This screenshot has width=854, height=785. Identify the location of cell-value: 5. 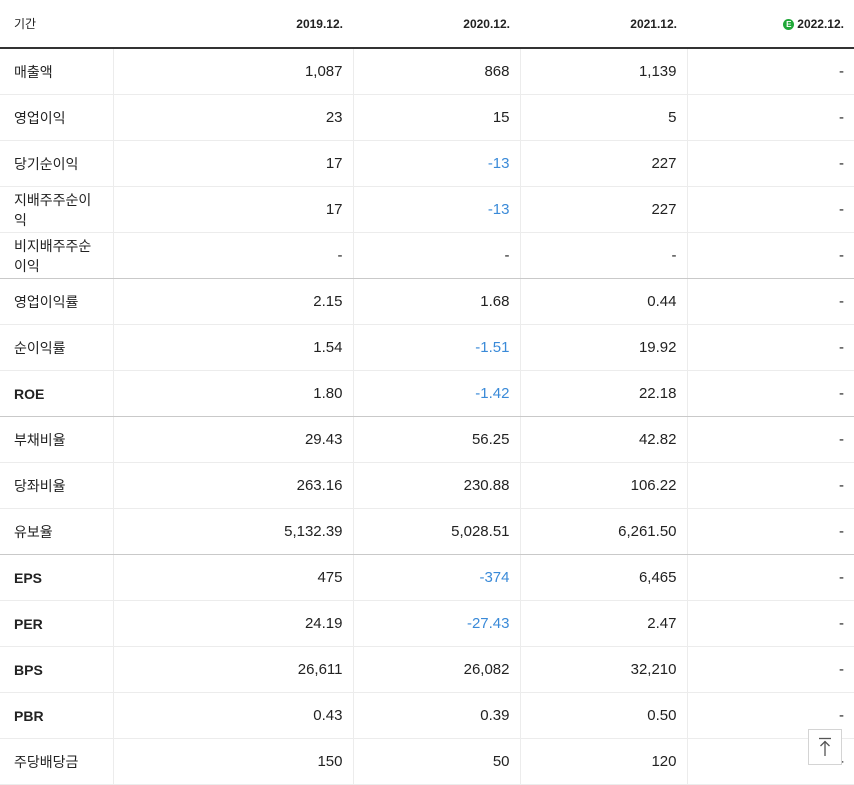
(603, 117).